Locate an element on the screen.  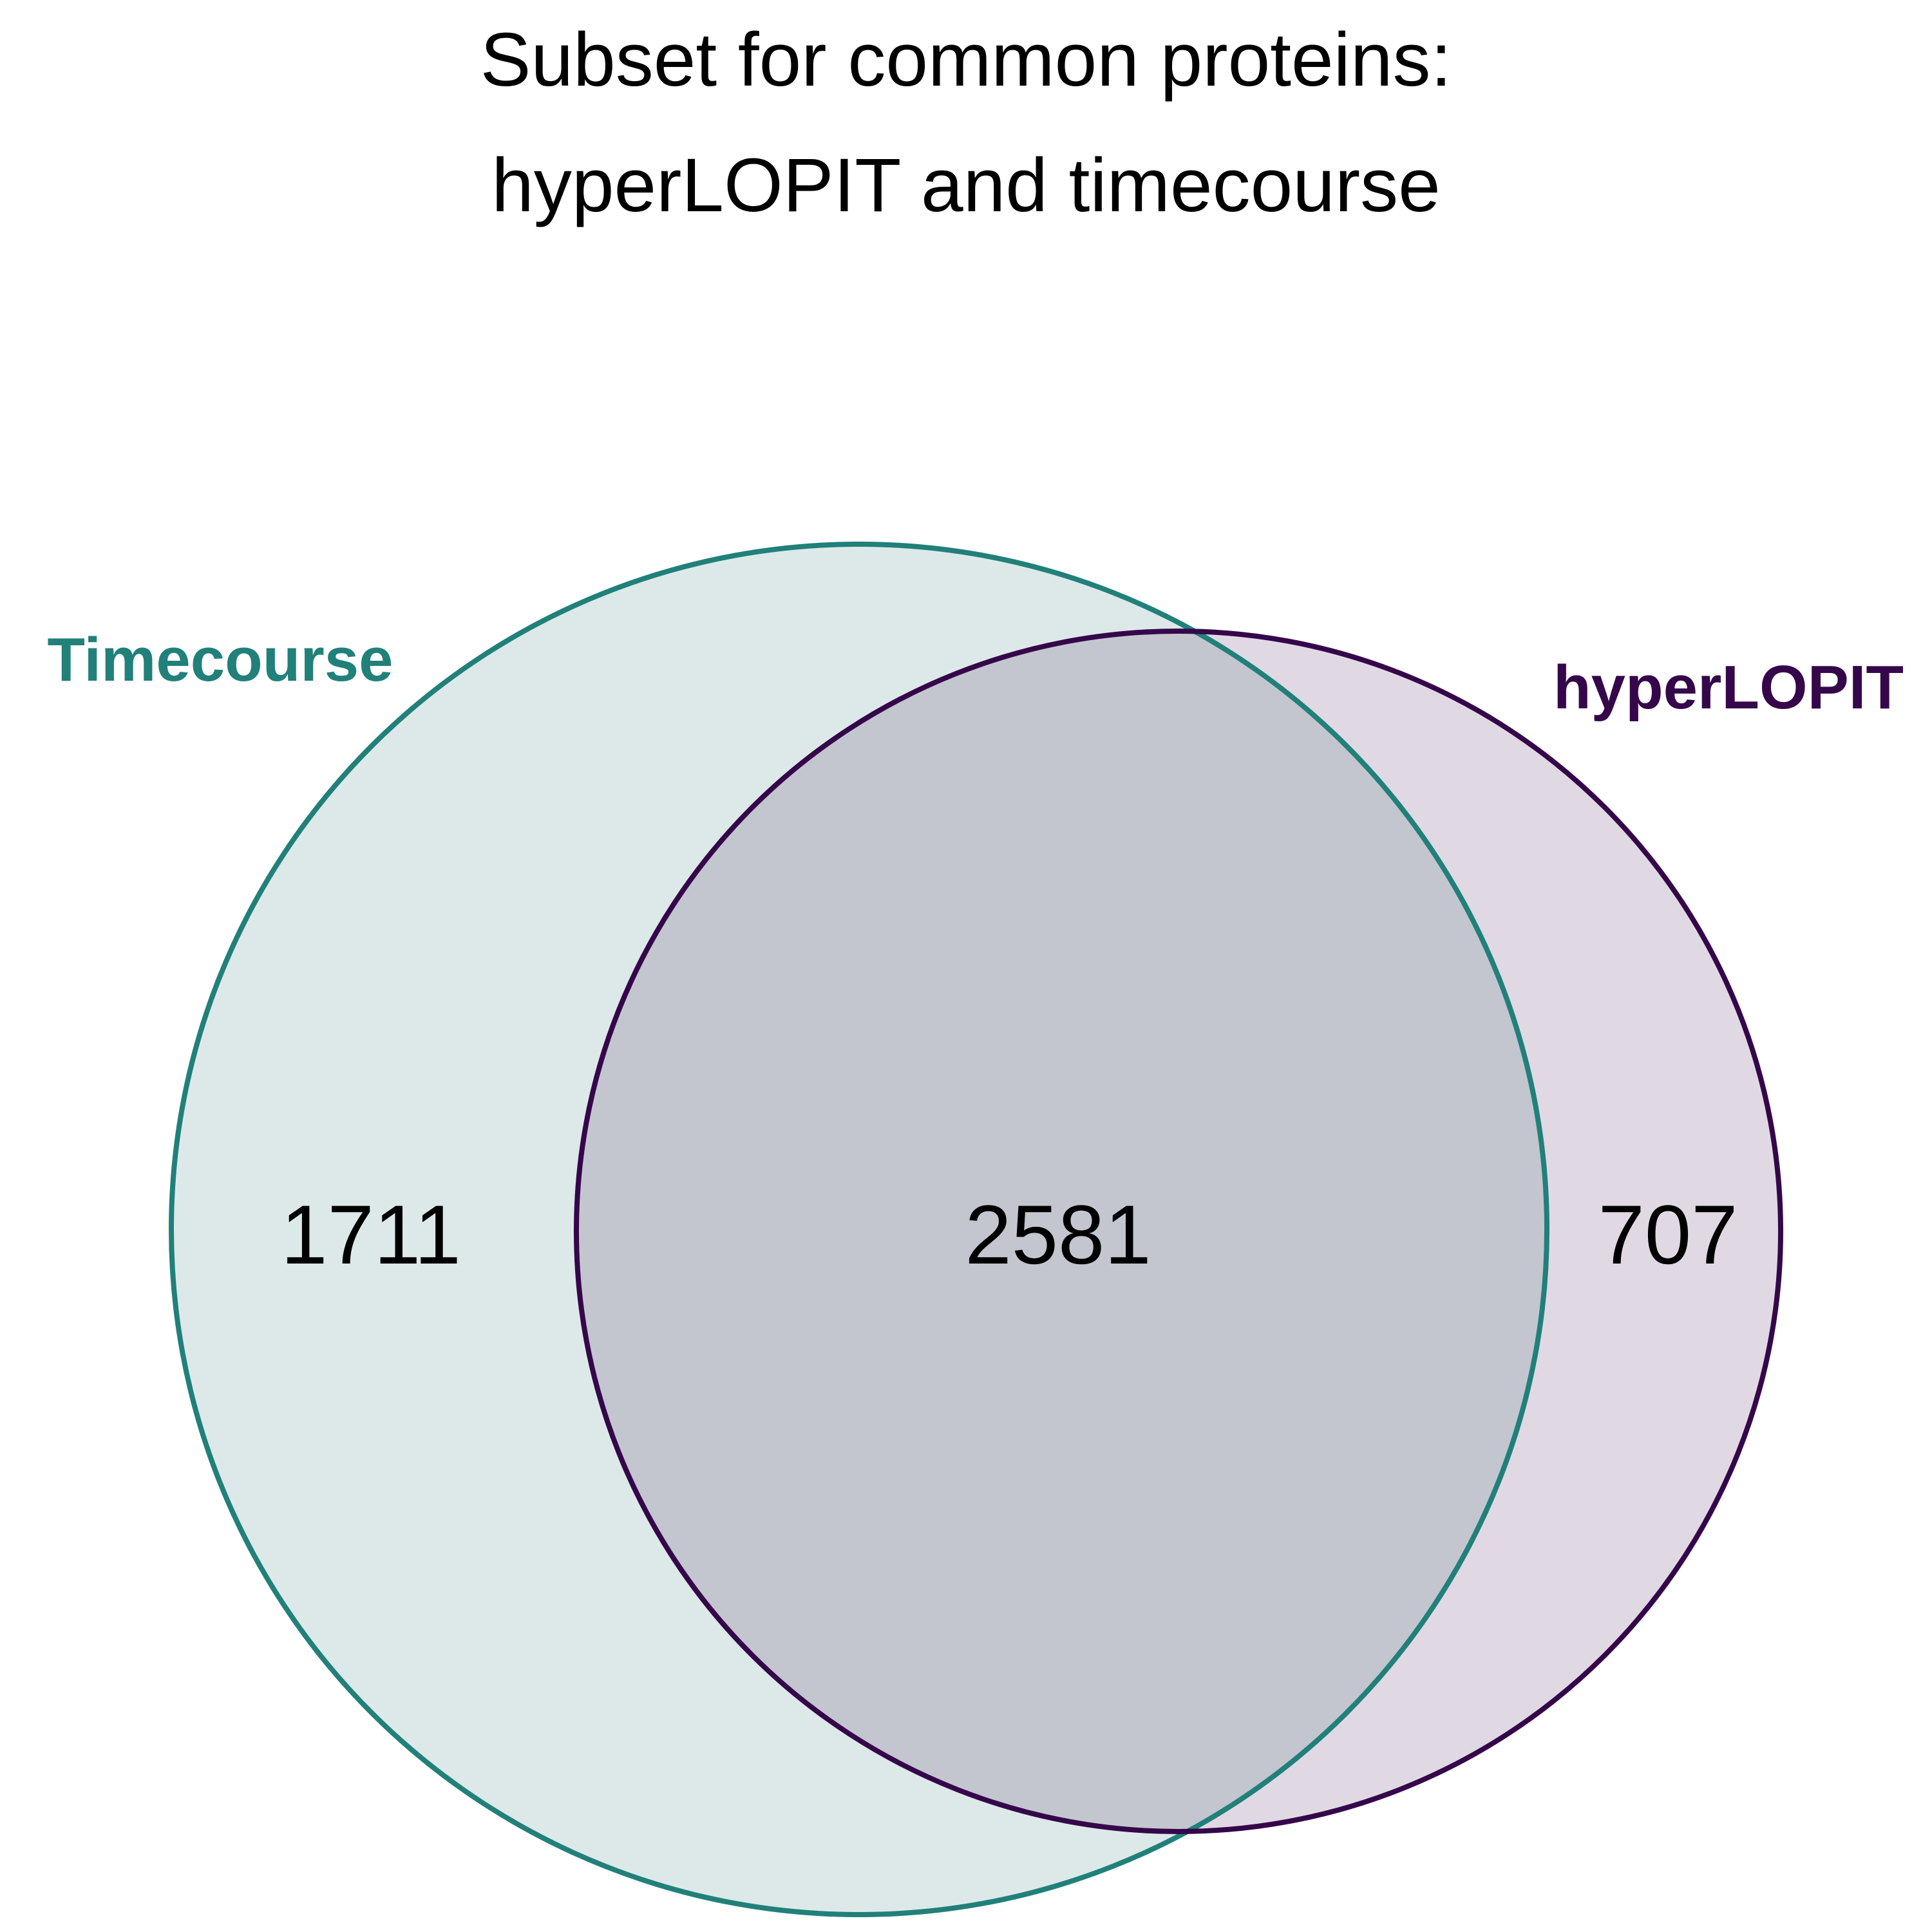
timecourse-set-label: Timecourse is located at coordinates (220, 659).